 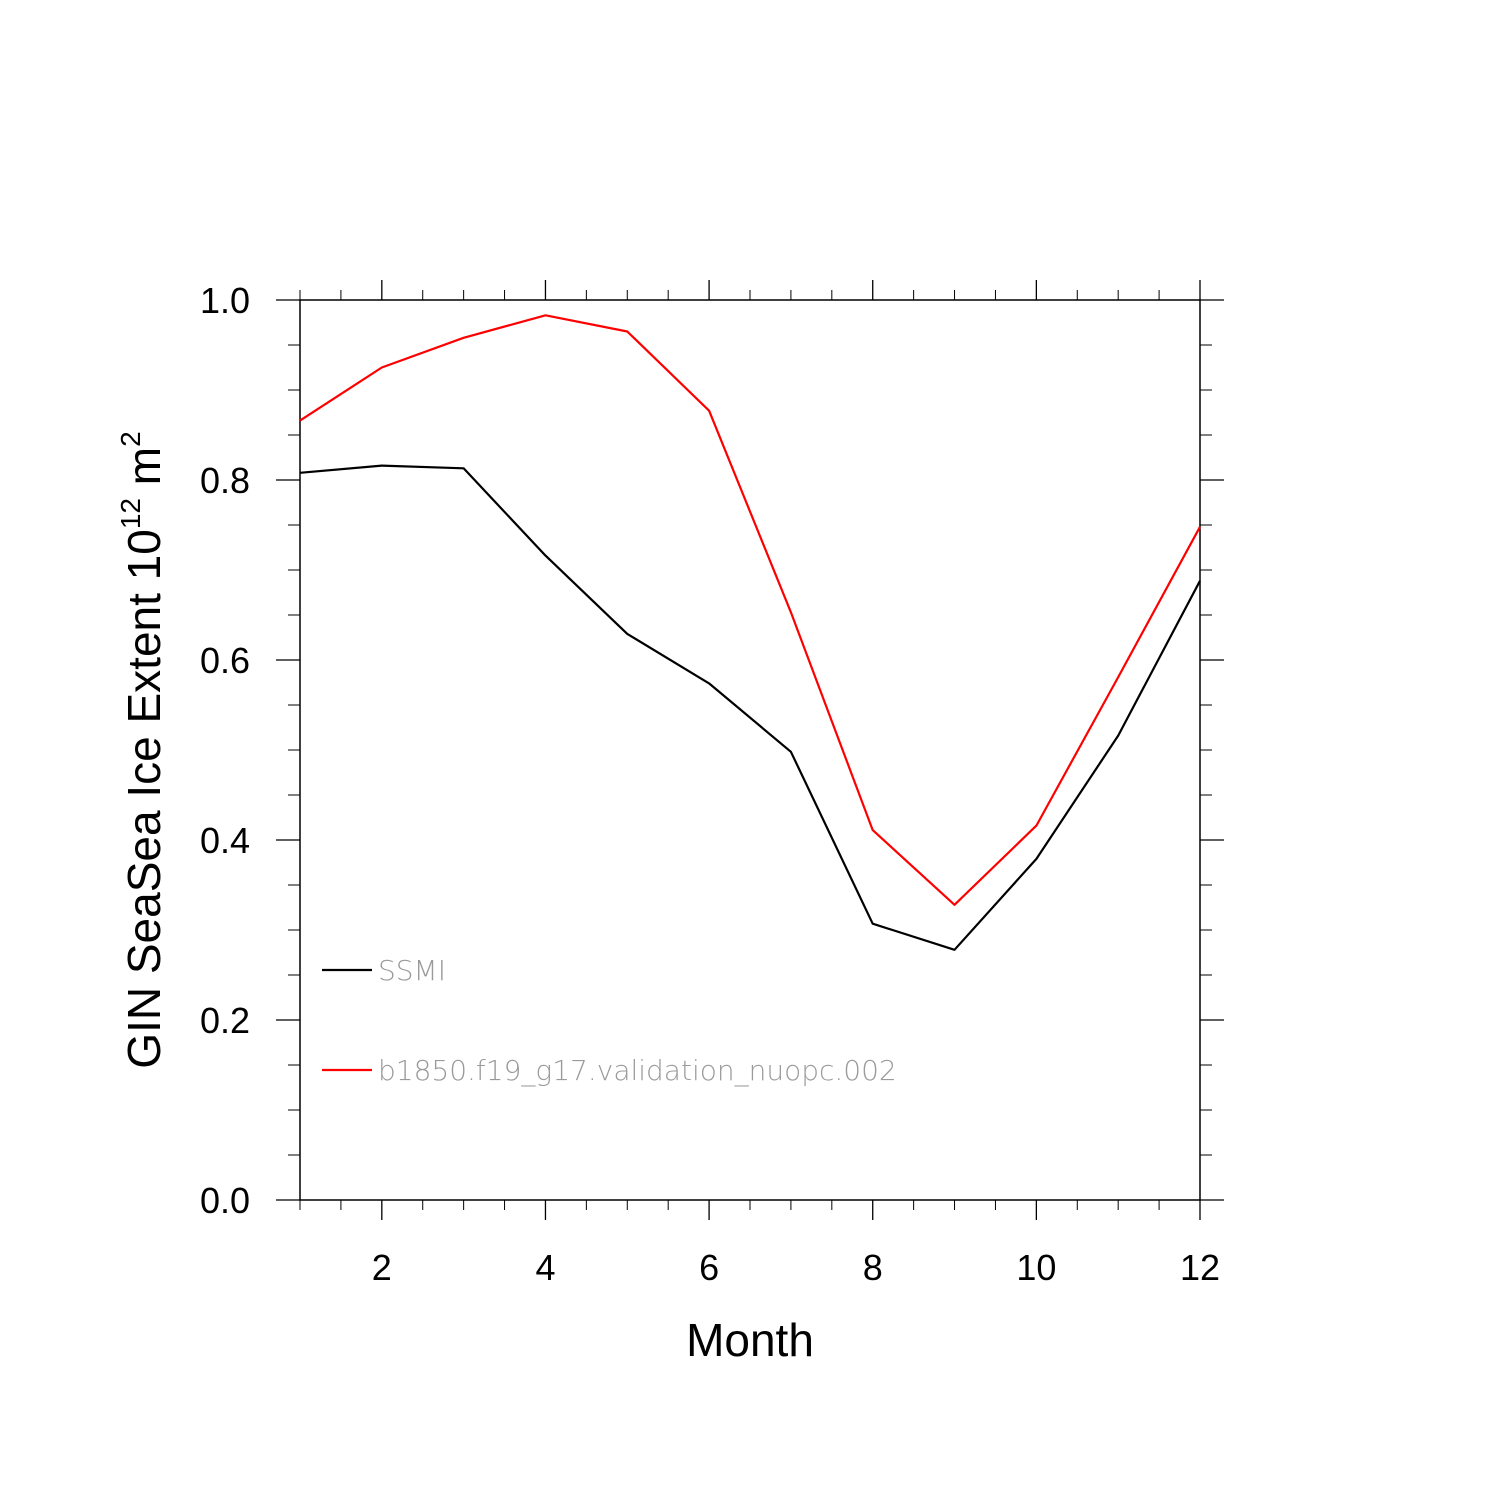 What do you see at coordinates (545, 1267) in the screenshot?
I see `x-tick-label: 4` at bounding box center [545, 1267].